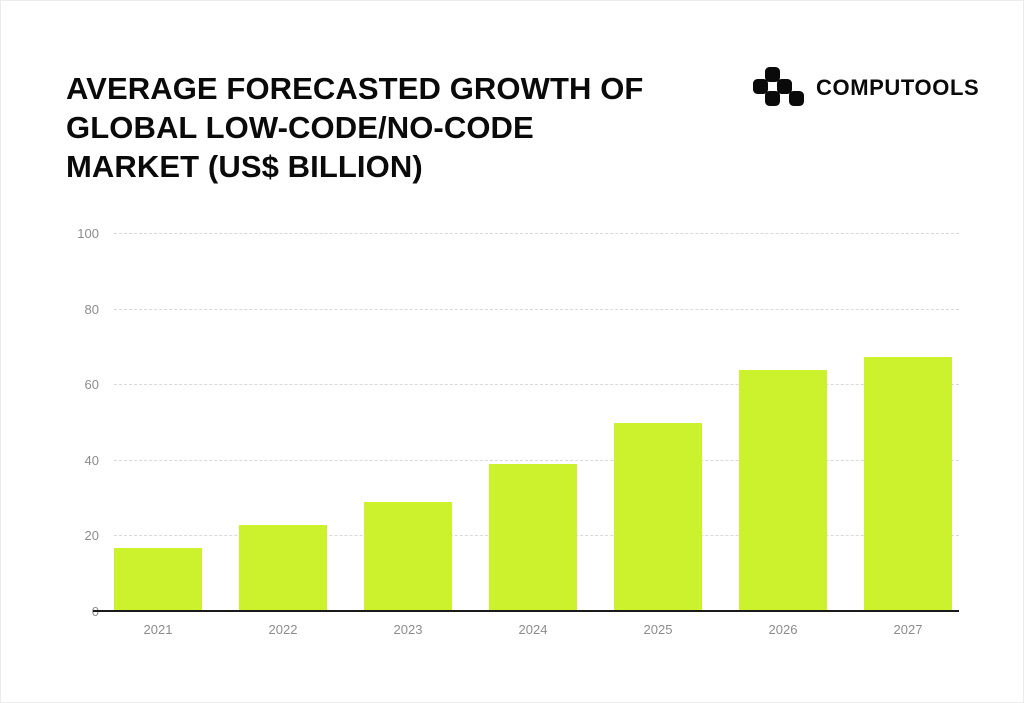 The height and width of the screenshot is (703, 1024). I want to click on x-tick-label: 2023, so click(408, 629).